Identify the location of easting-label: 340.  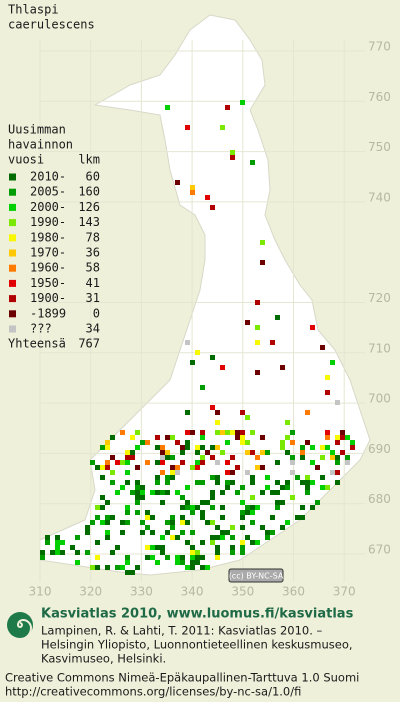
(192, 592).